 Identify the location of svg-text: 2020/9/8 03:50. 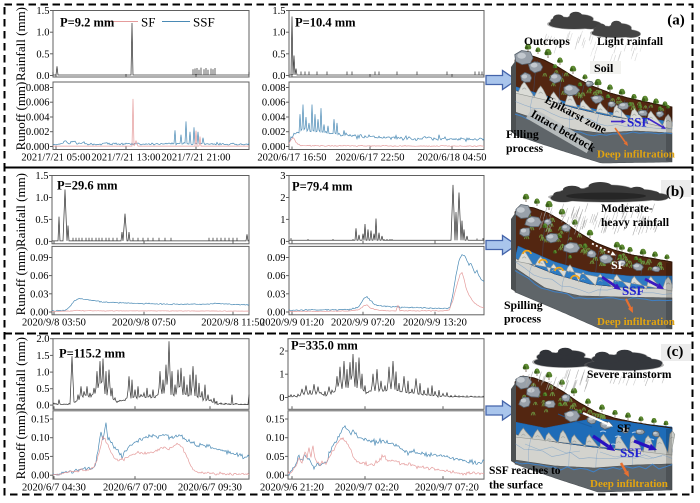
(54, 323).